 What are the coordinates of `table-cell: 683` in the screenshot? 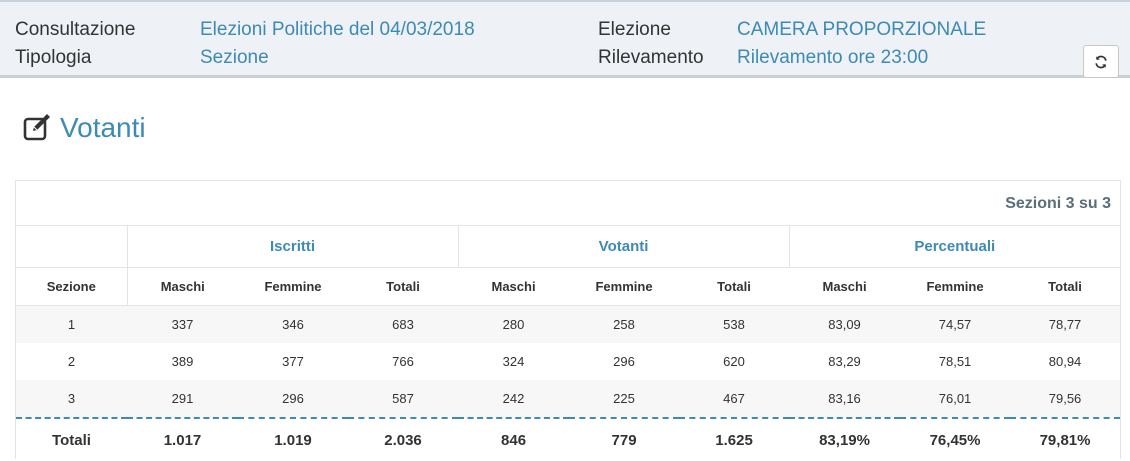 It's located at (403, 324).